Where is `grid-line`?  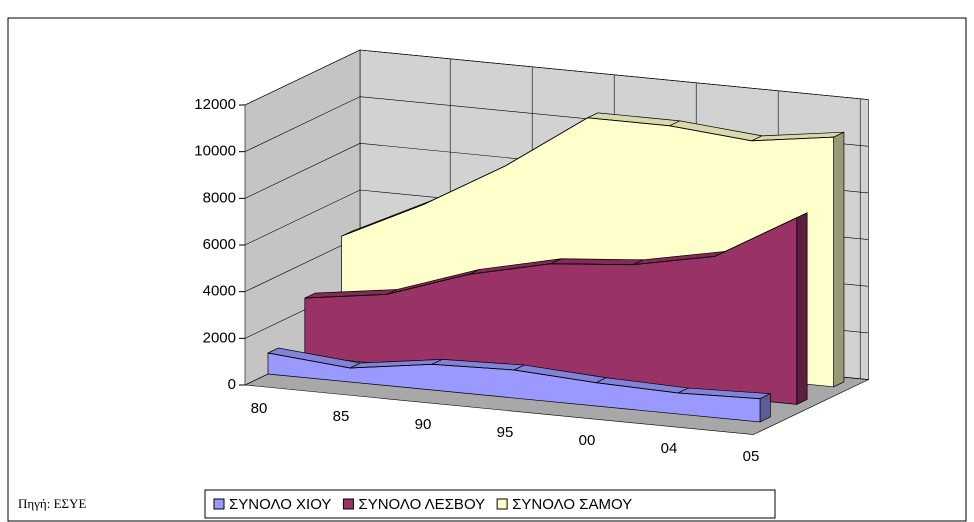
grid-line is located at coordinates (556, 77).